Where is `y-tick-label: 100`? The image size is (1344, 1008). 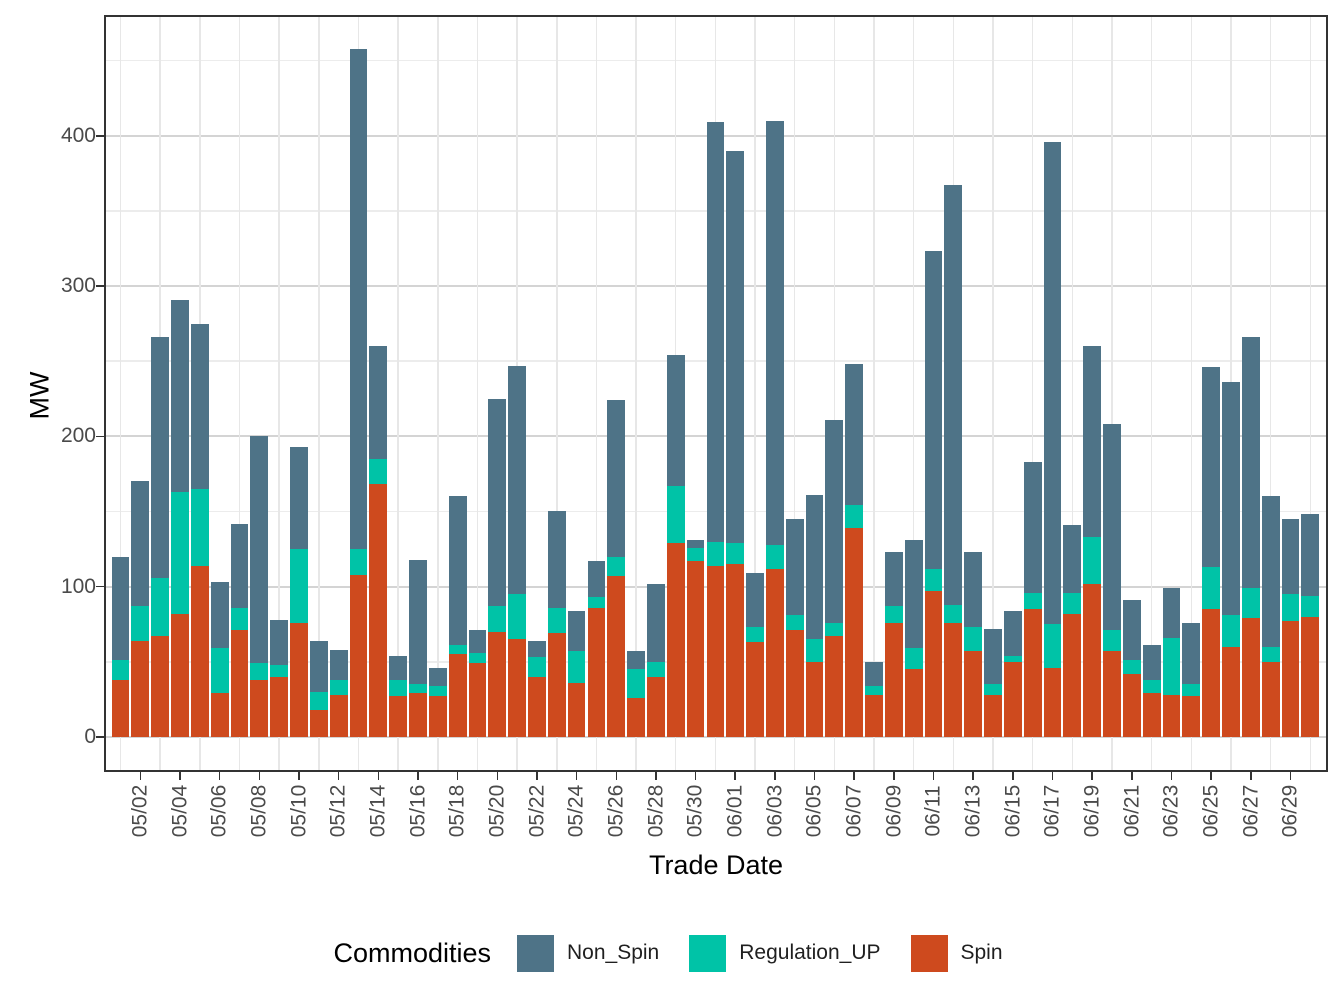 y-tick-label: 100 is located at coordinates (78, 586).